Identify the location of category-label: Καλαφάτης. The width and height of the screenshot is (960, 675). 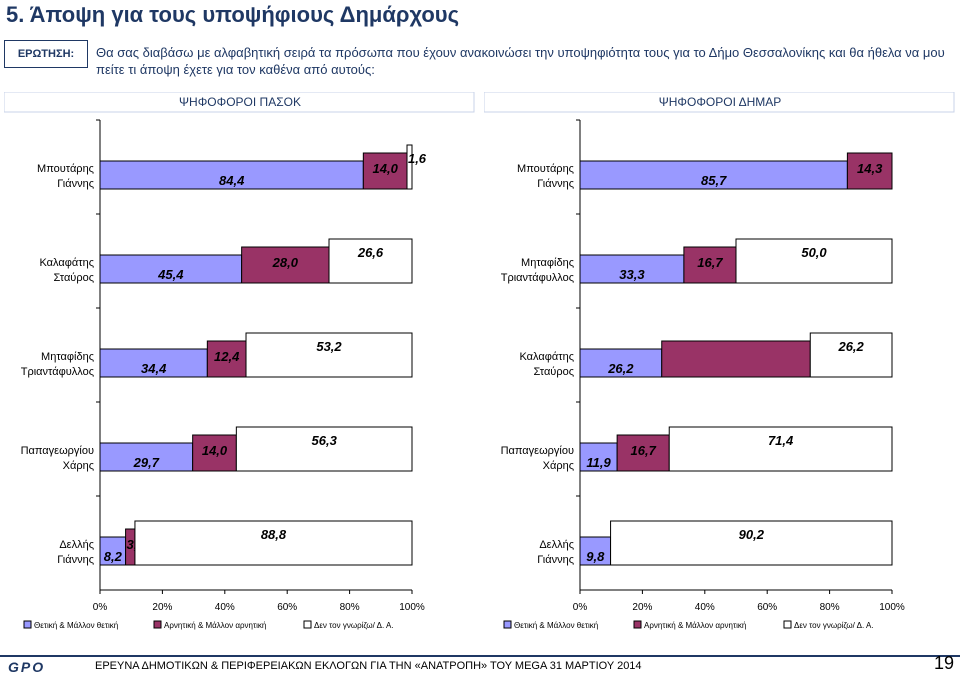
(546, 357).